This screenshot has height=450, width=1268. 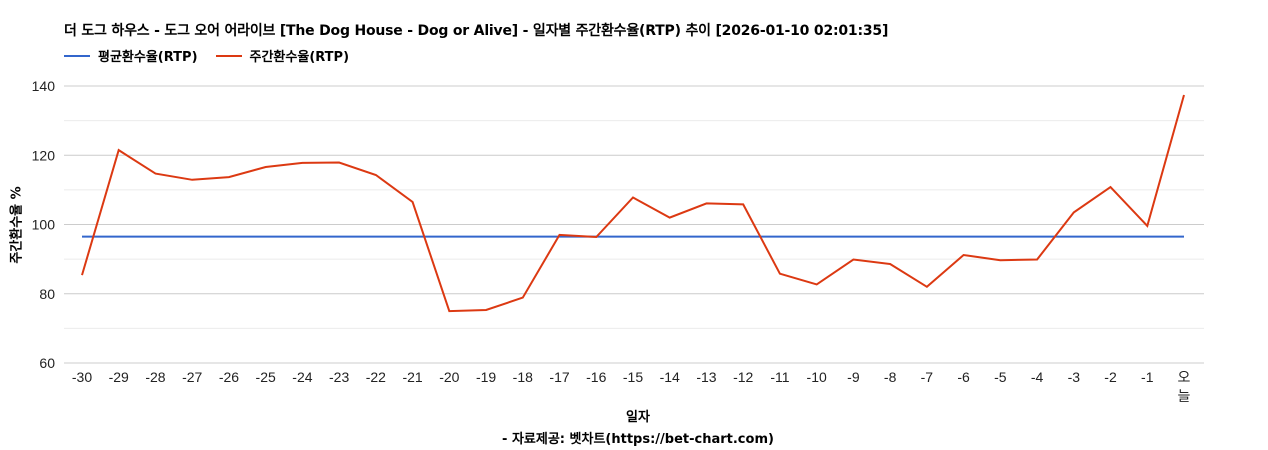 I want to click on x-tick-label: -1, so click(x=1147, y=377).